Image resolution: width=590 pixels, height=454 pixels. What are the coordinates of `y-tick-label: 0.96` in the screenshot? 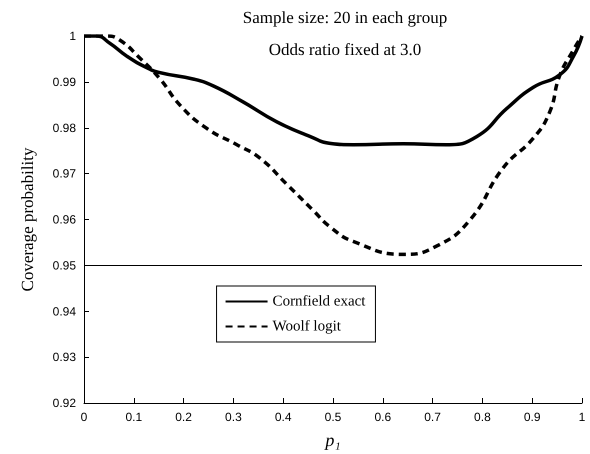 It's located at (64, 219).